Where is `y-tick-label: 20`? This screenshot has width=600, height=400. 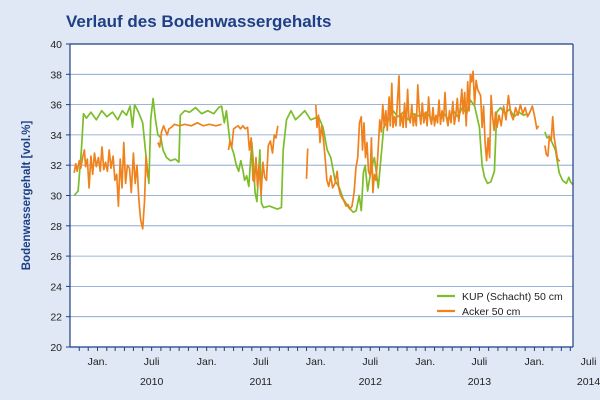 y-tick-label: 20 is located at coordinates (56, 348).